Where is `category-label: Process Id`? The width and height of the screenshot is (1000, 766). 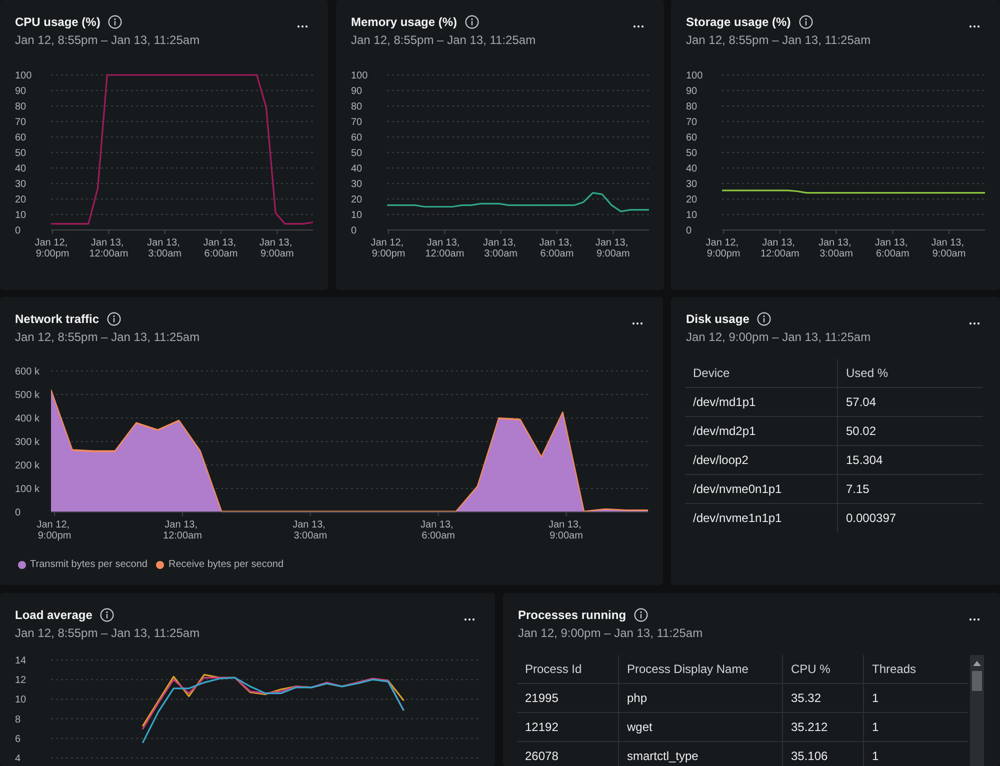 category-label: Process Id is located at coordinates (553, 669).